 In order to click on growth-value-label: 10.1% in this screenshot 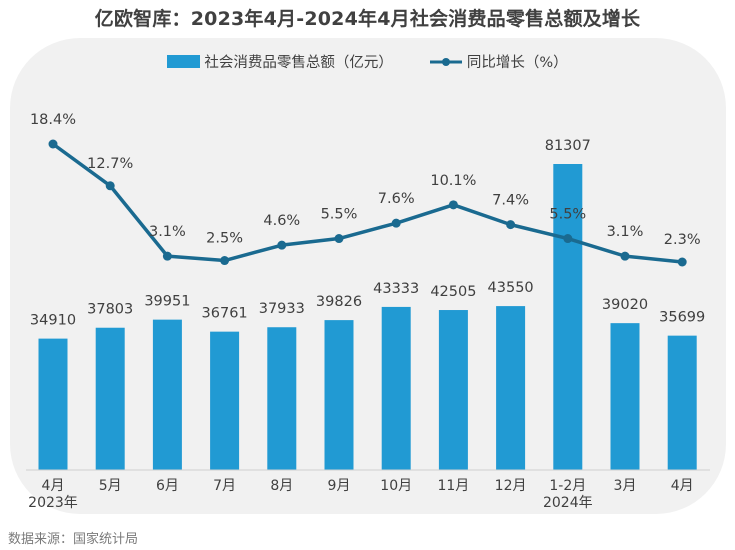, I will do `click(453, 181)`.